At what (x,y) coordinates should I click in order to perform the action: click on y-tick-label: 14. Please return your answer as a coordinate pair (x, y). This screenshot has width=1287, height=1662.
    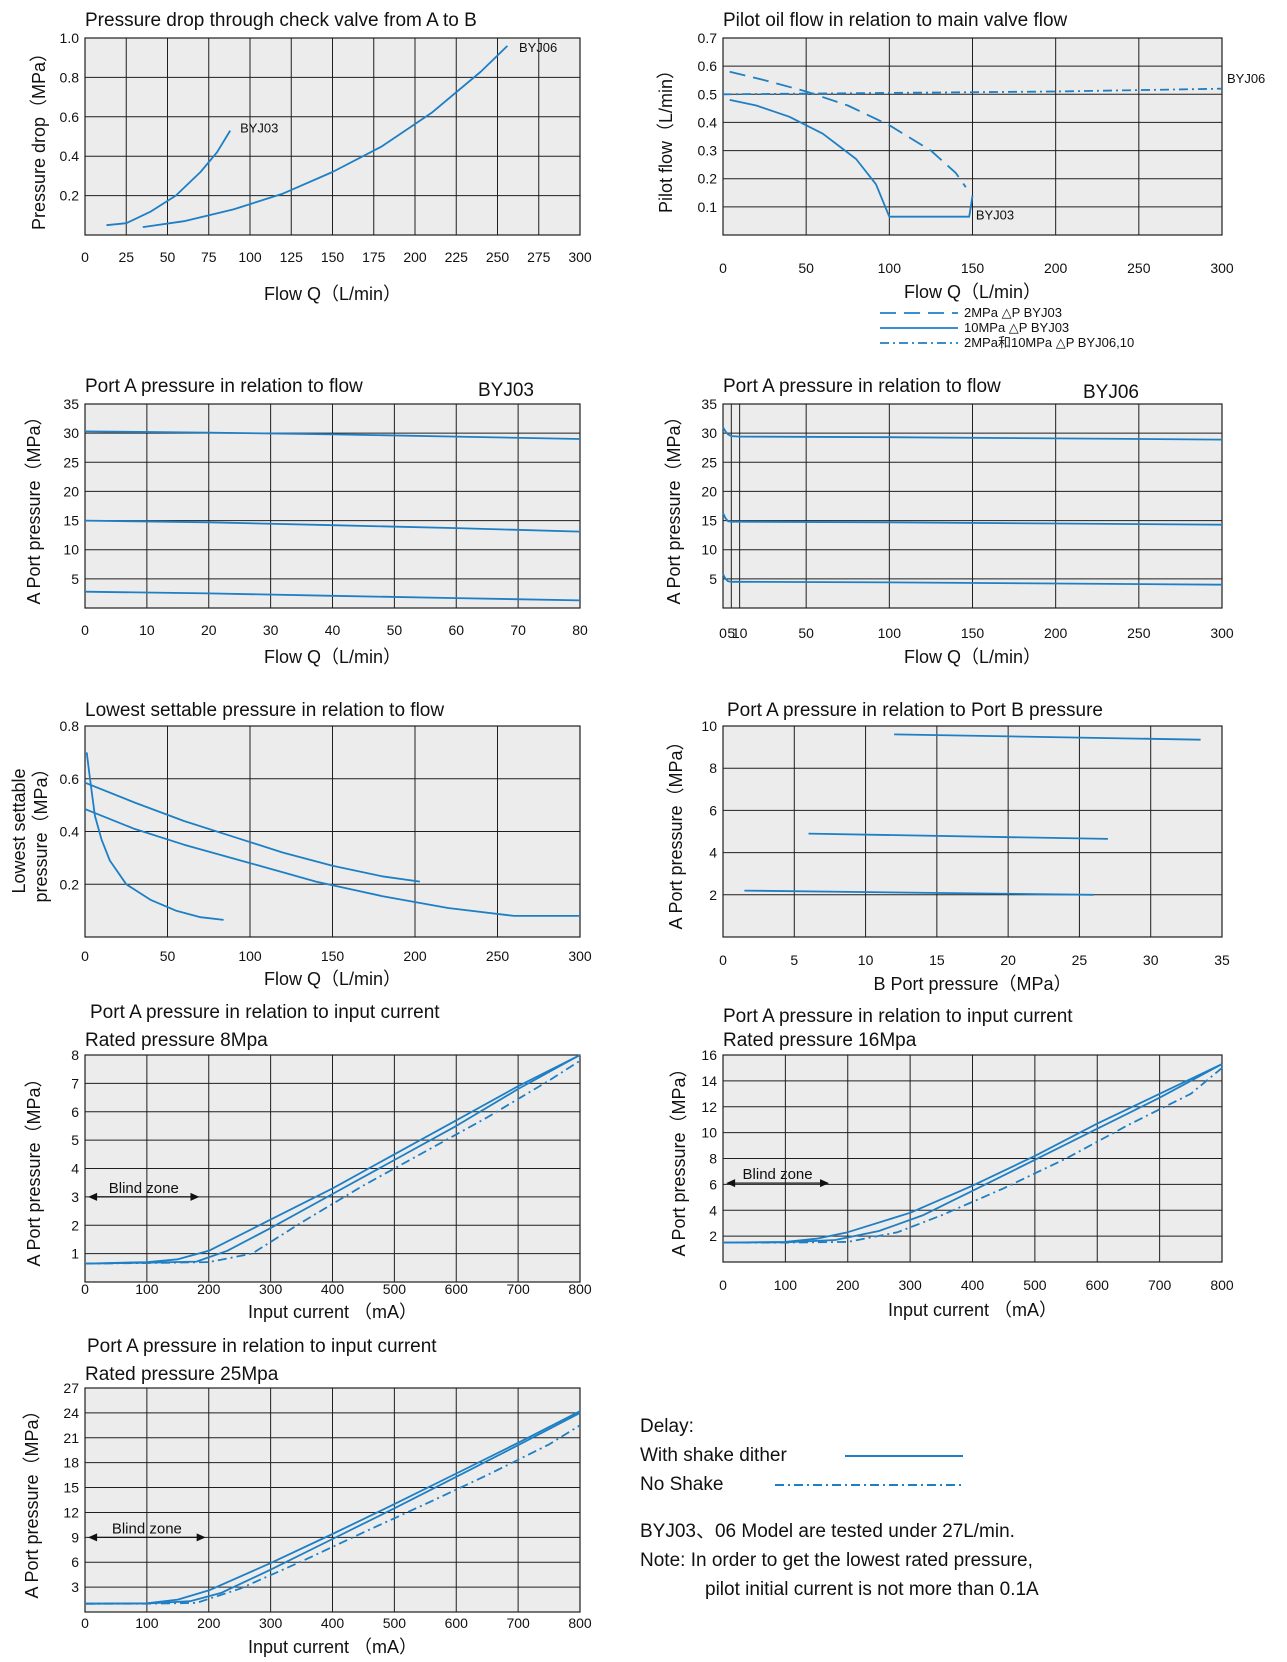
    Looking at the image, I should click on (709, 1081).